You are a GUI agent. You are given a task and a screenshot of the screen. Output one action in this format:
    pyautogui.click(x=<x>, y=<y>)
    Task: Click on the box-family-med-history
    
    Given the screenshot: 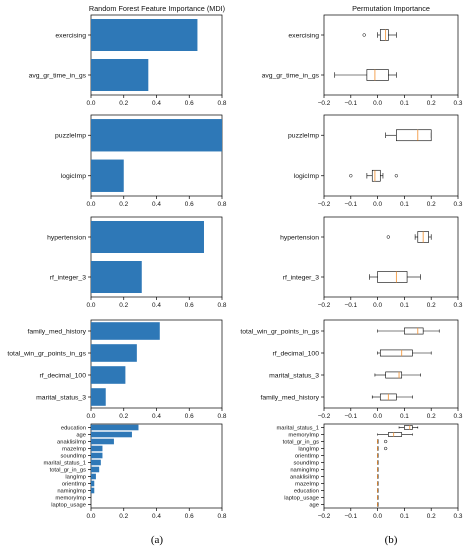 What is the action you would take?
    pyautogui.click(x=392, y=397)
    